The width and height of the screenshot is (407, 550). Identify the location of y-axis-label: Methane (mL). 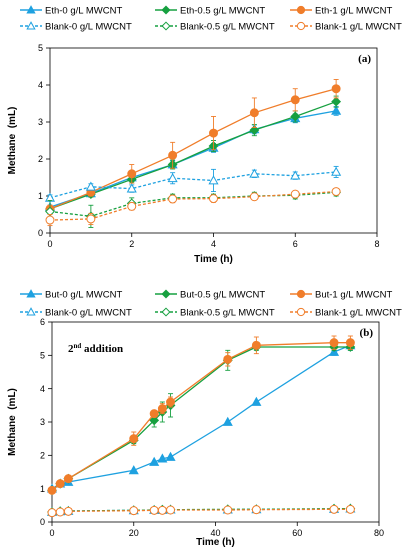
(12, 141).